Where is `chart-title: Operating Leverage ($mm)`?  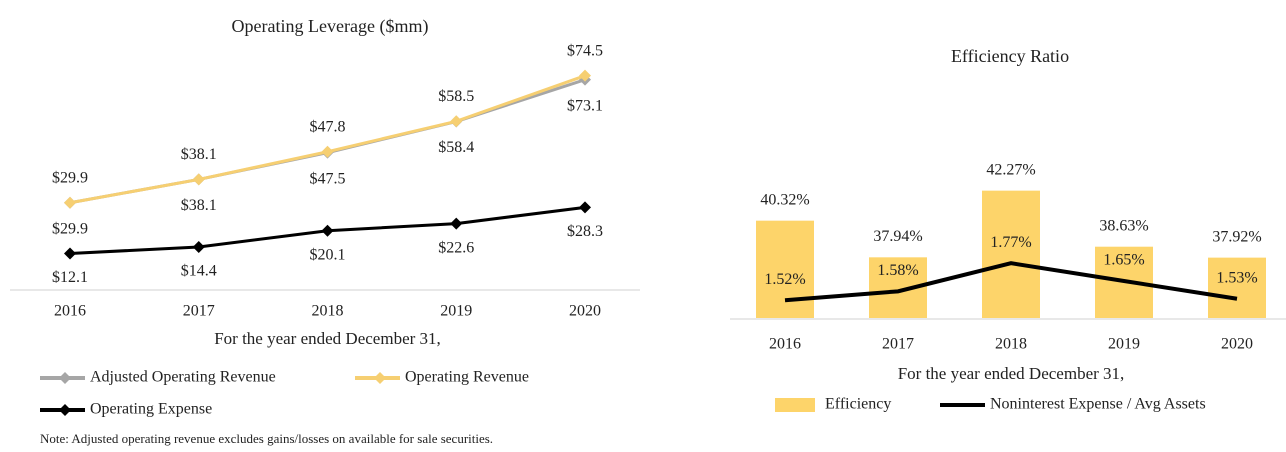
chart-title: Operating Leverage ($mm) is located at coordinates (330, 26).